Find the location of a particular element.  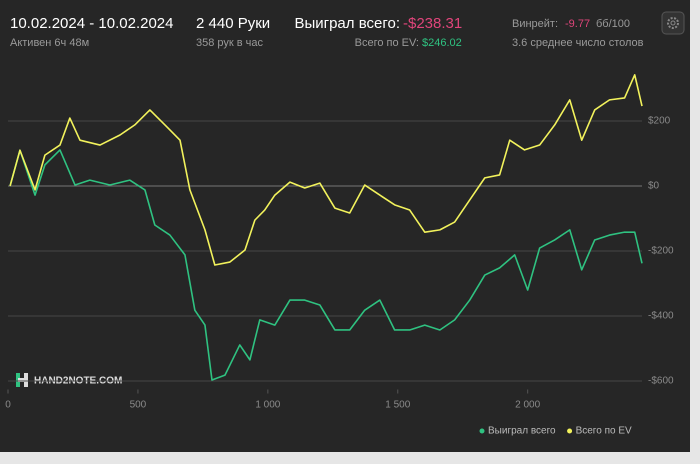

y-tick-label: -$600 is located at coordinates (661, 381).